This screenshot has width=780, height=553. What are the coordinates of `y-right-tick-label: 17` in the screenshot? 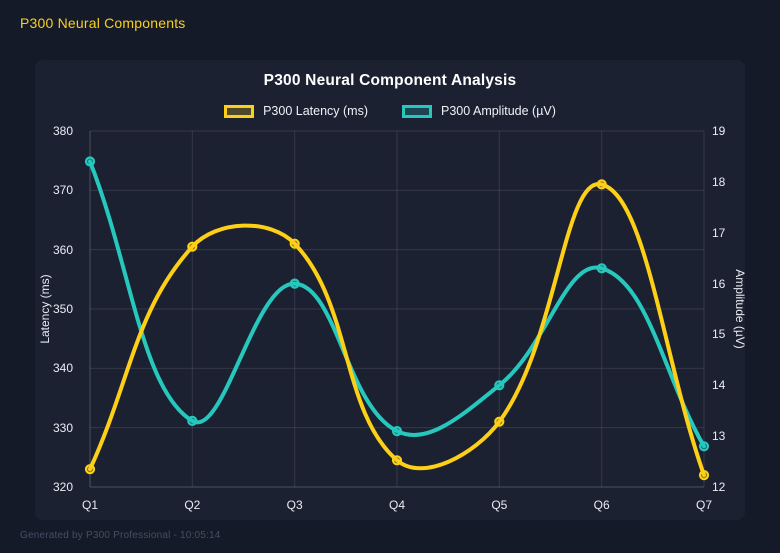 It's located at (719, 232).